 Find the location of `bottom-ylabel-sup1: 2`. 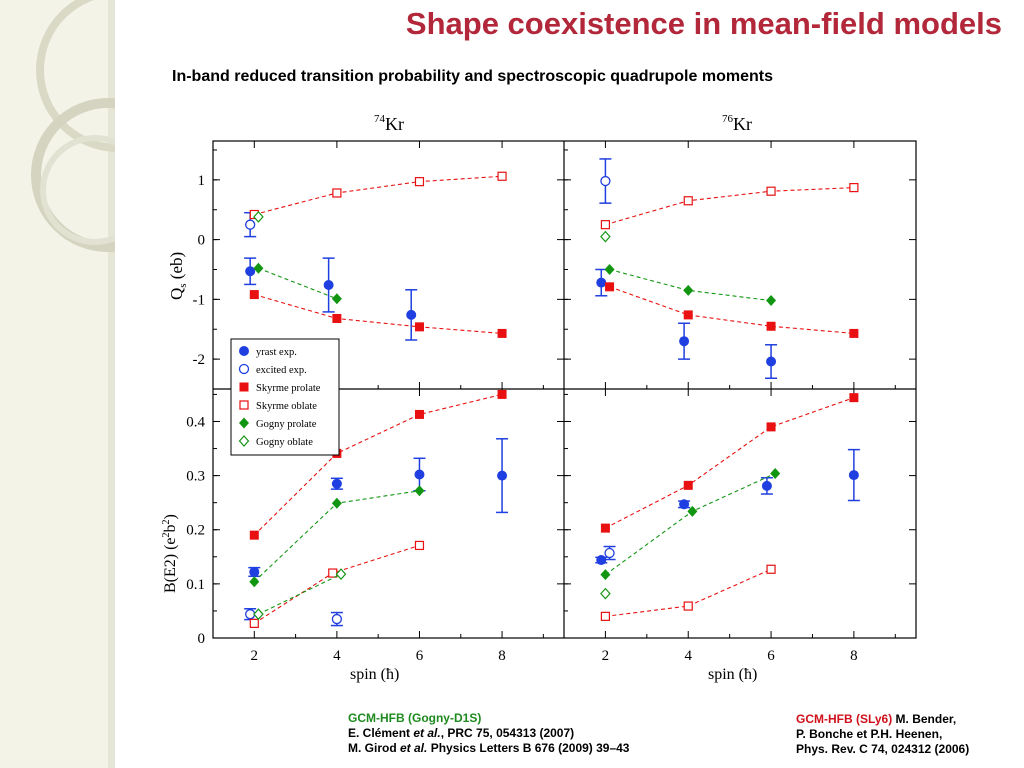

bottom-ylabel-sup1: 2 is located at coordinates (166, 534).